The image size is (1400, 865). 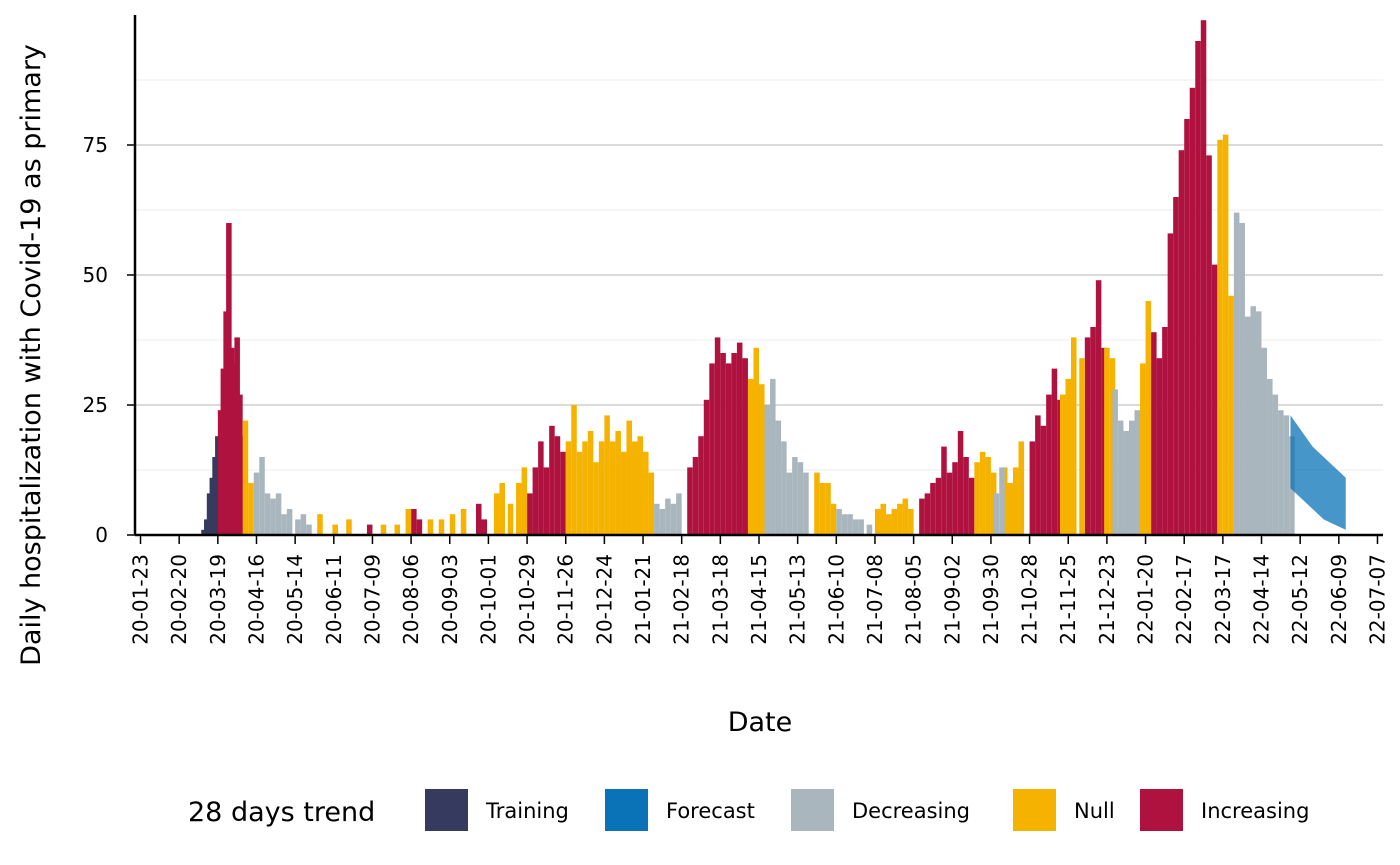 I want to click on x-tick-label: 20-07-09, so click(x=372, y=599).